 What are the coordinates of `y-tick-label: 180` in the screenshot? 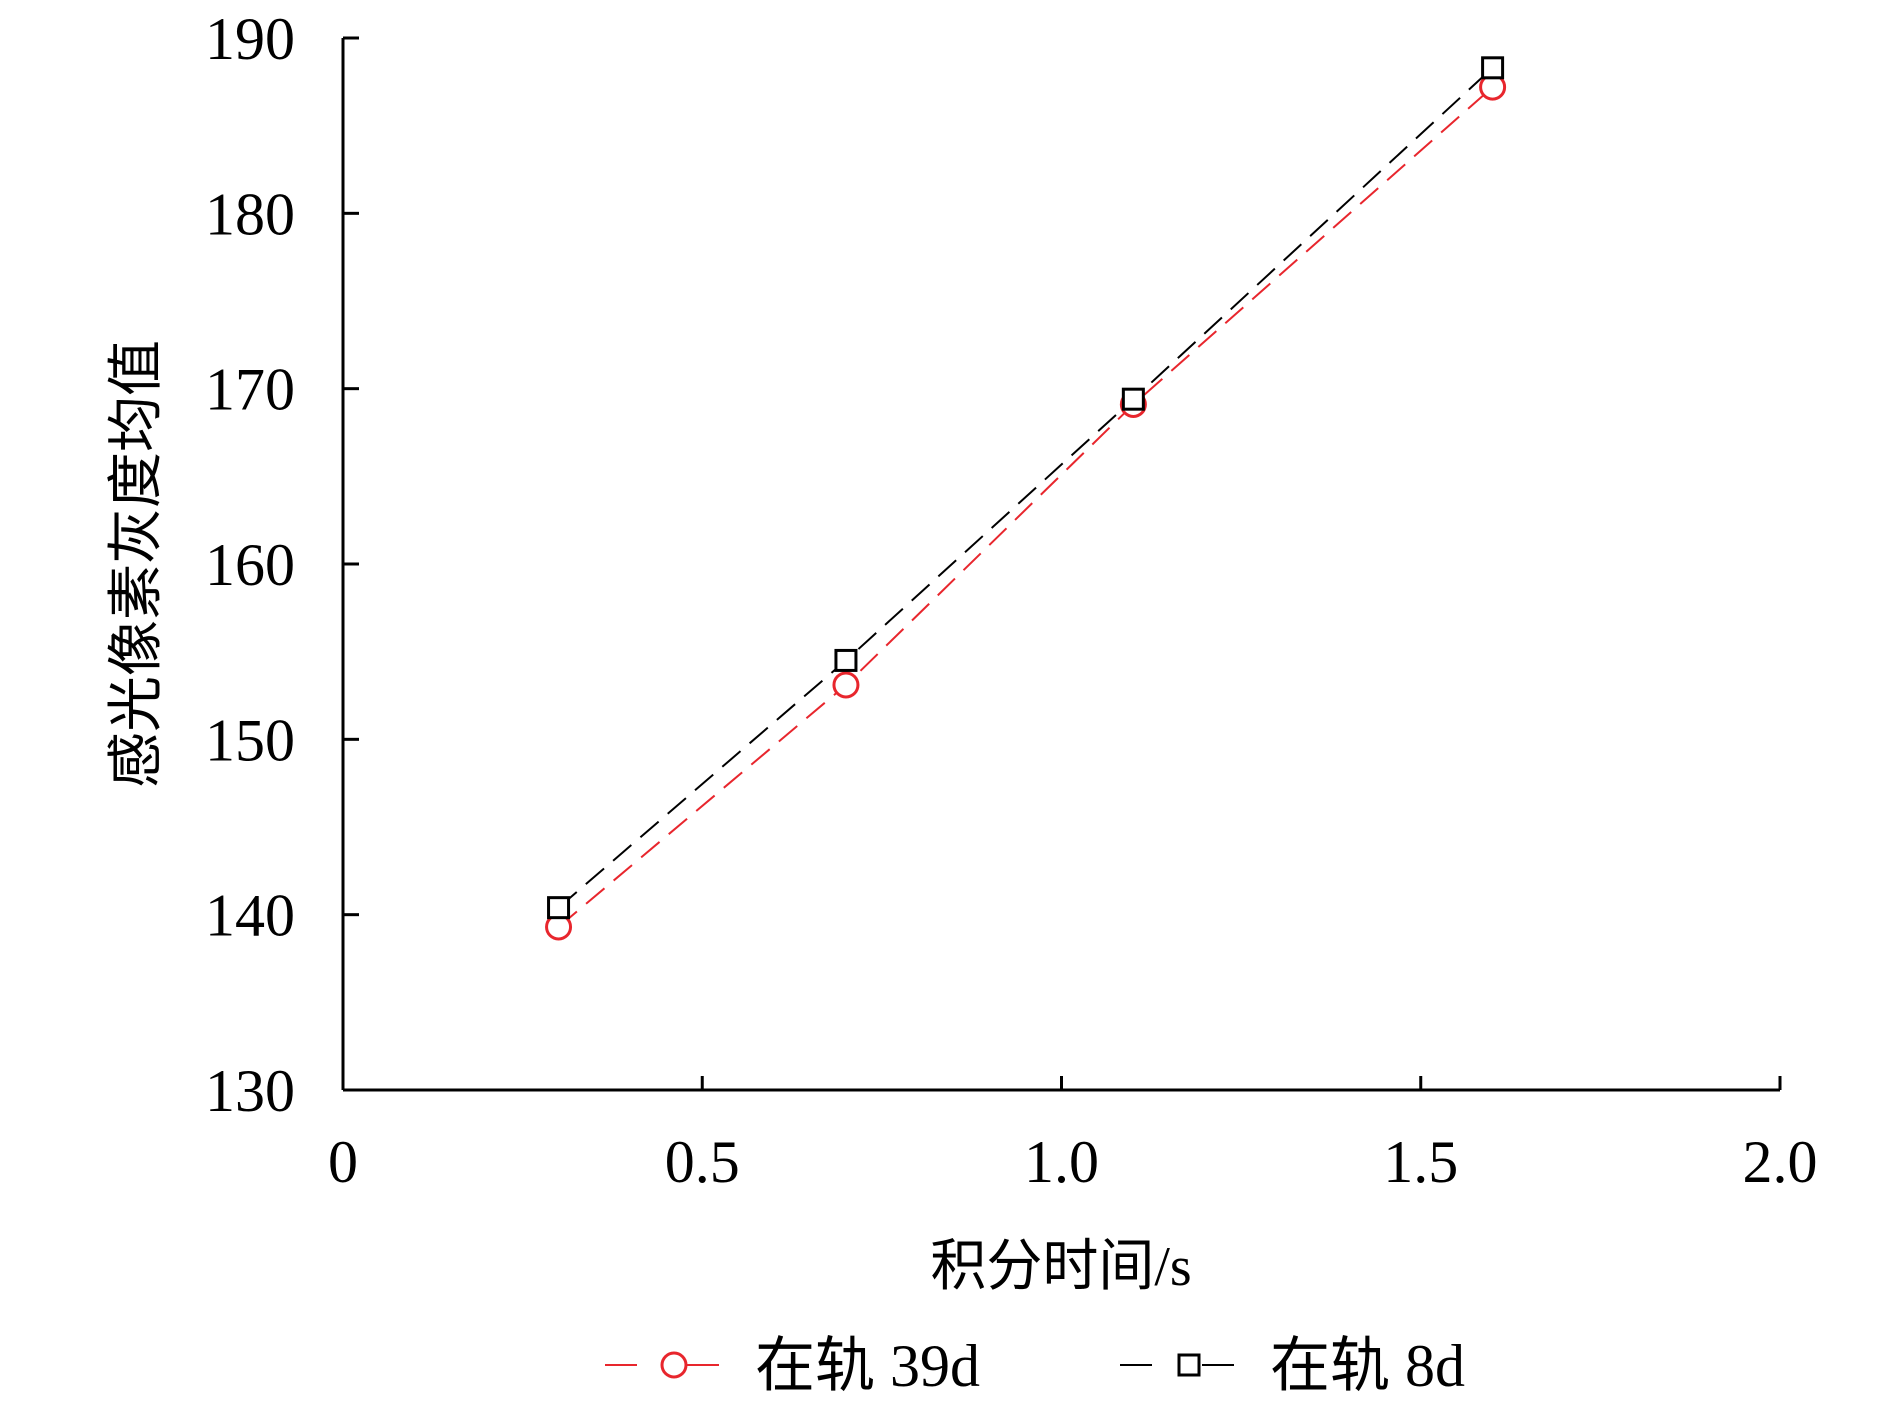 It's located at (250, 214).